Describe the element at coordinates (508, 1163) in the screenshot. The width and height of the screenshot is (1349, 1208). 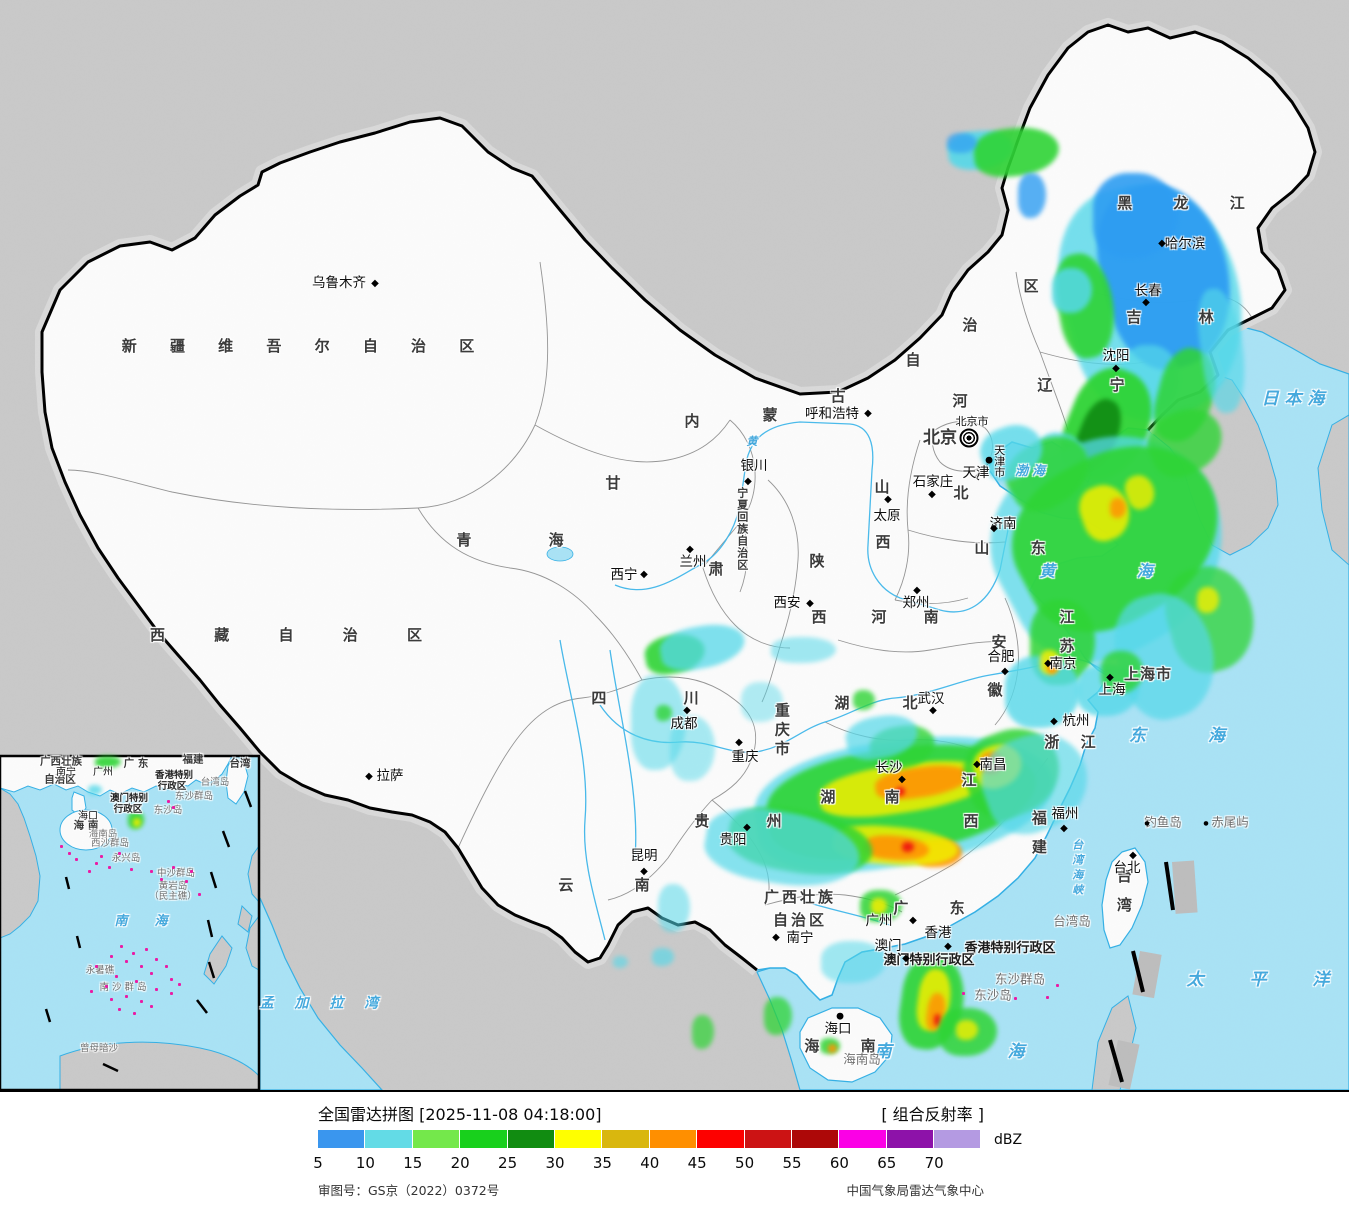
I see `colorbar-tick: 25` at that location.